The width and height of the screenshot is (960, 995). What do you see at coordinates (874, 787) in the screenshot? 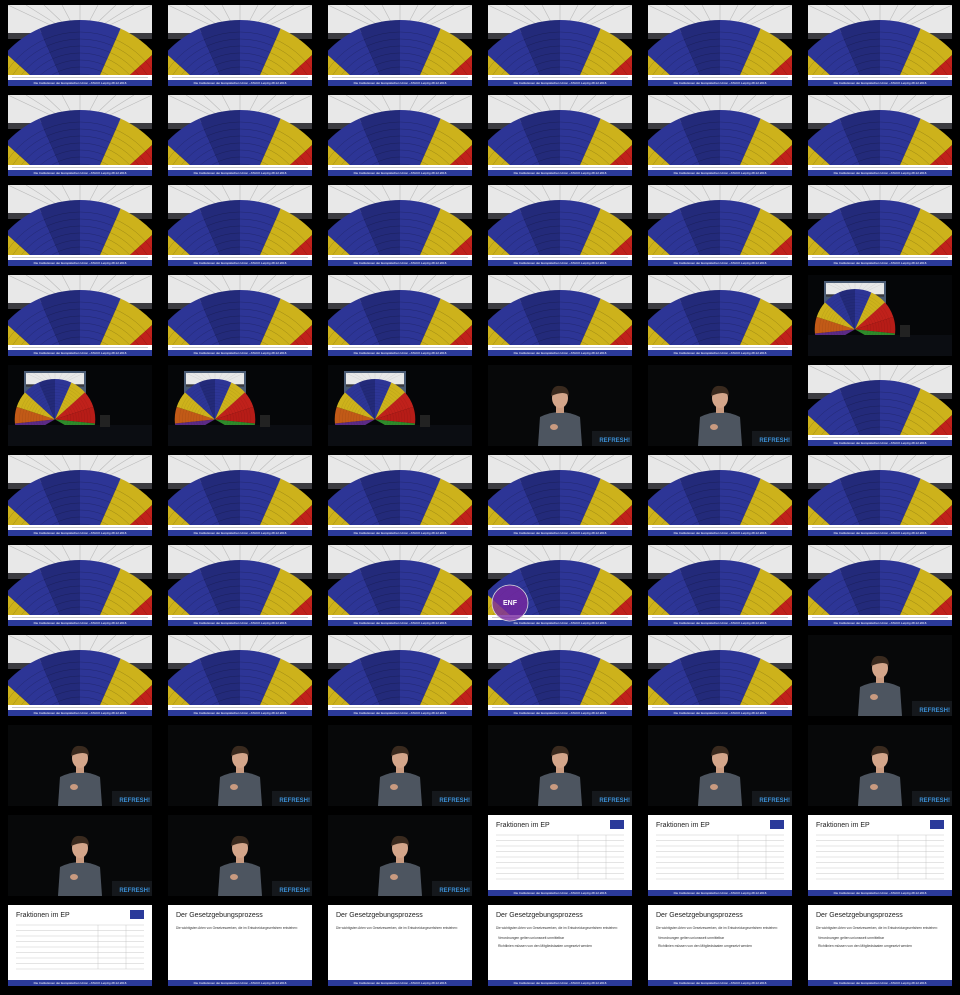
I see `presenter-hands` at bounding box center [874, 787].